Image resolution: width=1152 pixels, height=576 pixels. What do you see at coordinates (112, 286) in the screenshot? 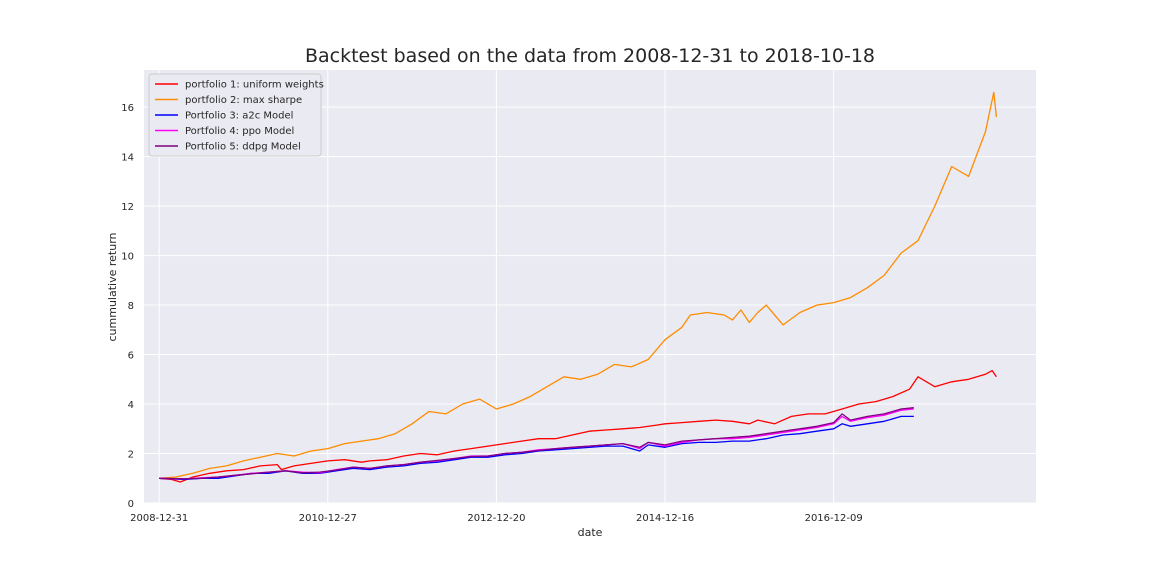
I see `y-axis-label: cummulative return` at bounding box center [112, 286].